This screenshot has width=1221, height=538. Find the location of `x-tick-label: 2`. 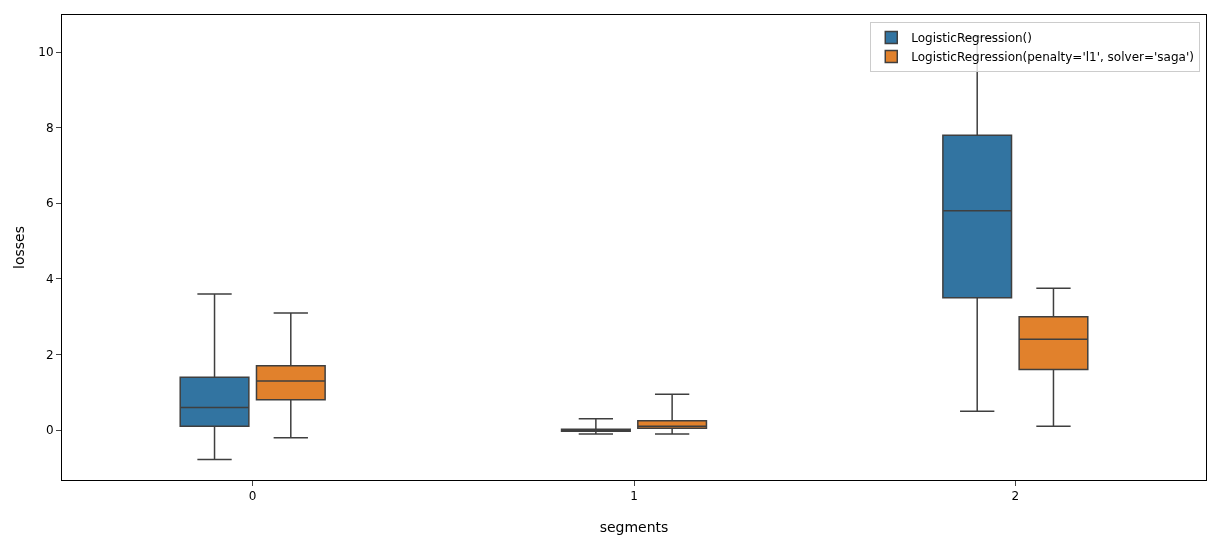

x-tick-label: 2 is located at coordinates (1015, 496).